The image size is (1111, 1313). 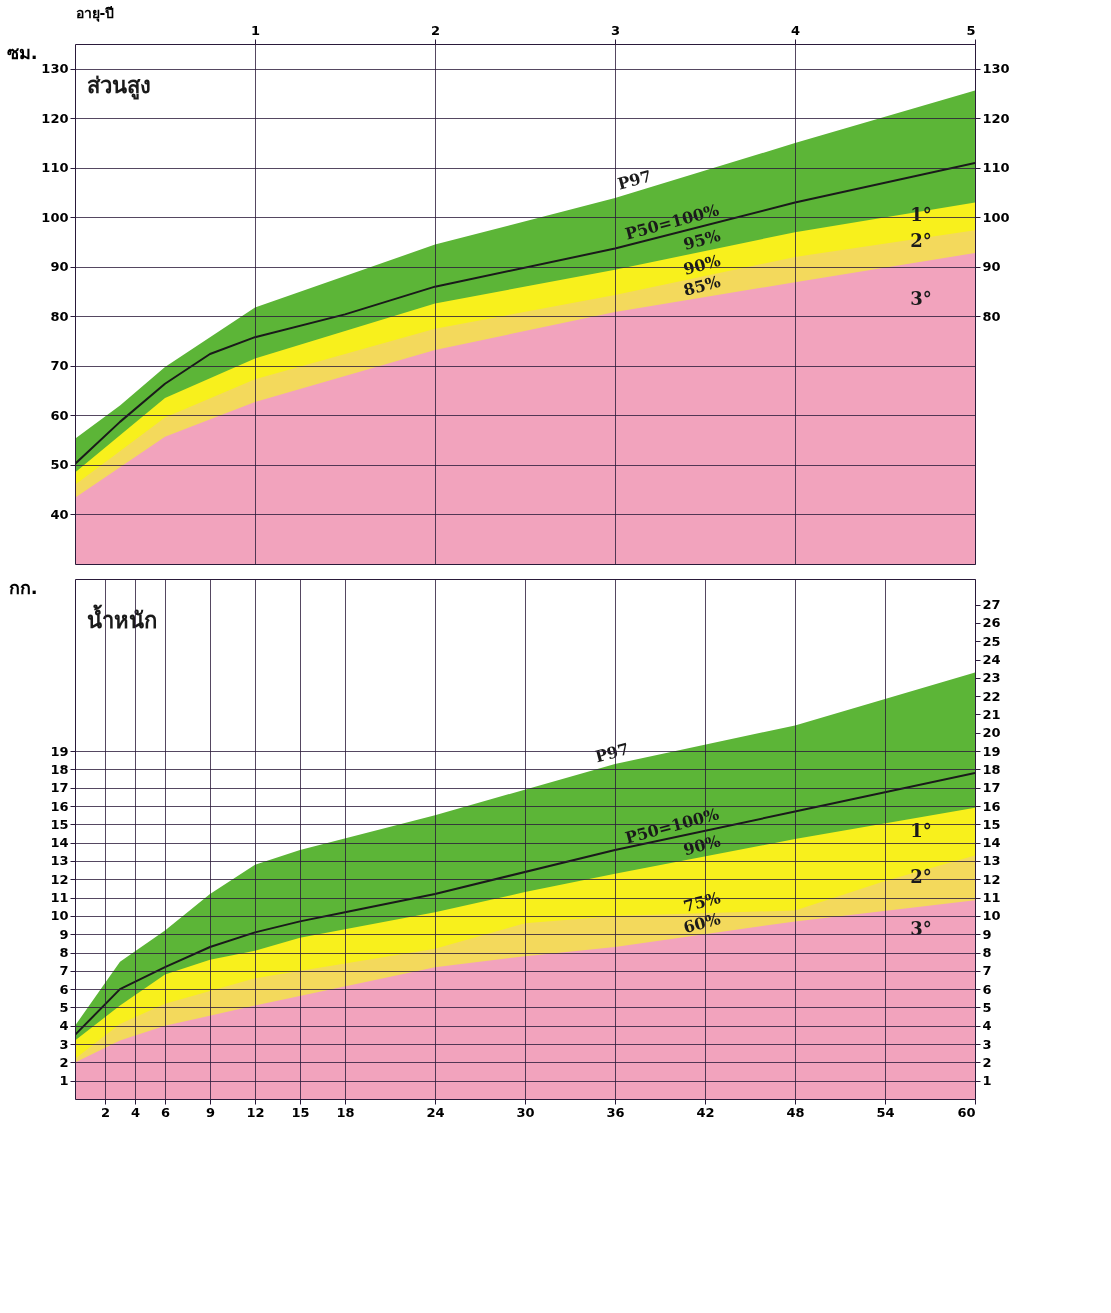 I want to click on y-tick-label: 12, so click(x=59, y=879).